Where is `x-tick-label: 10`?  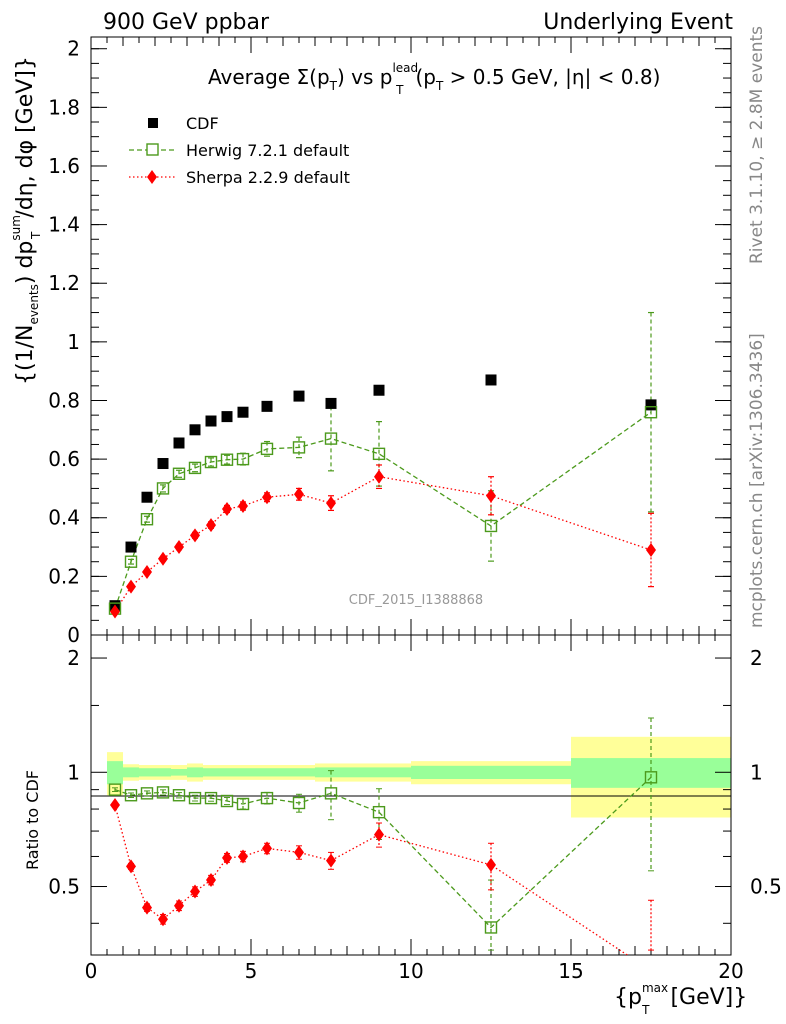 x-tick-label: 10 is located at coordinates (410, 971).